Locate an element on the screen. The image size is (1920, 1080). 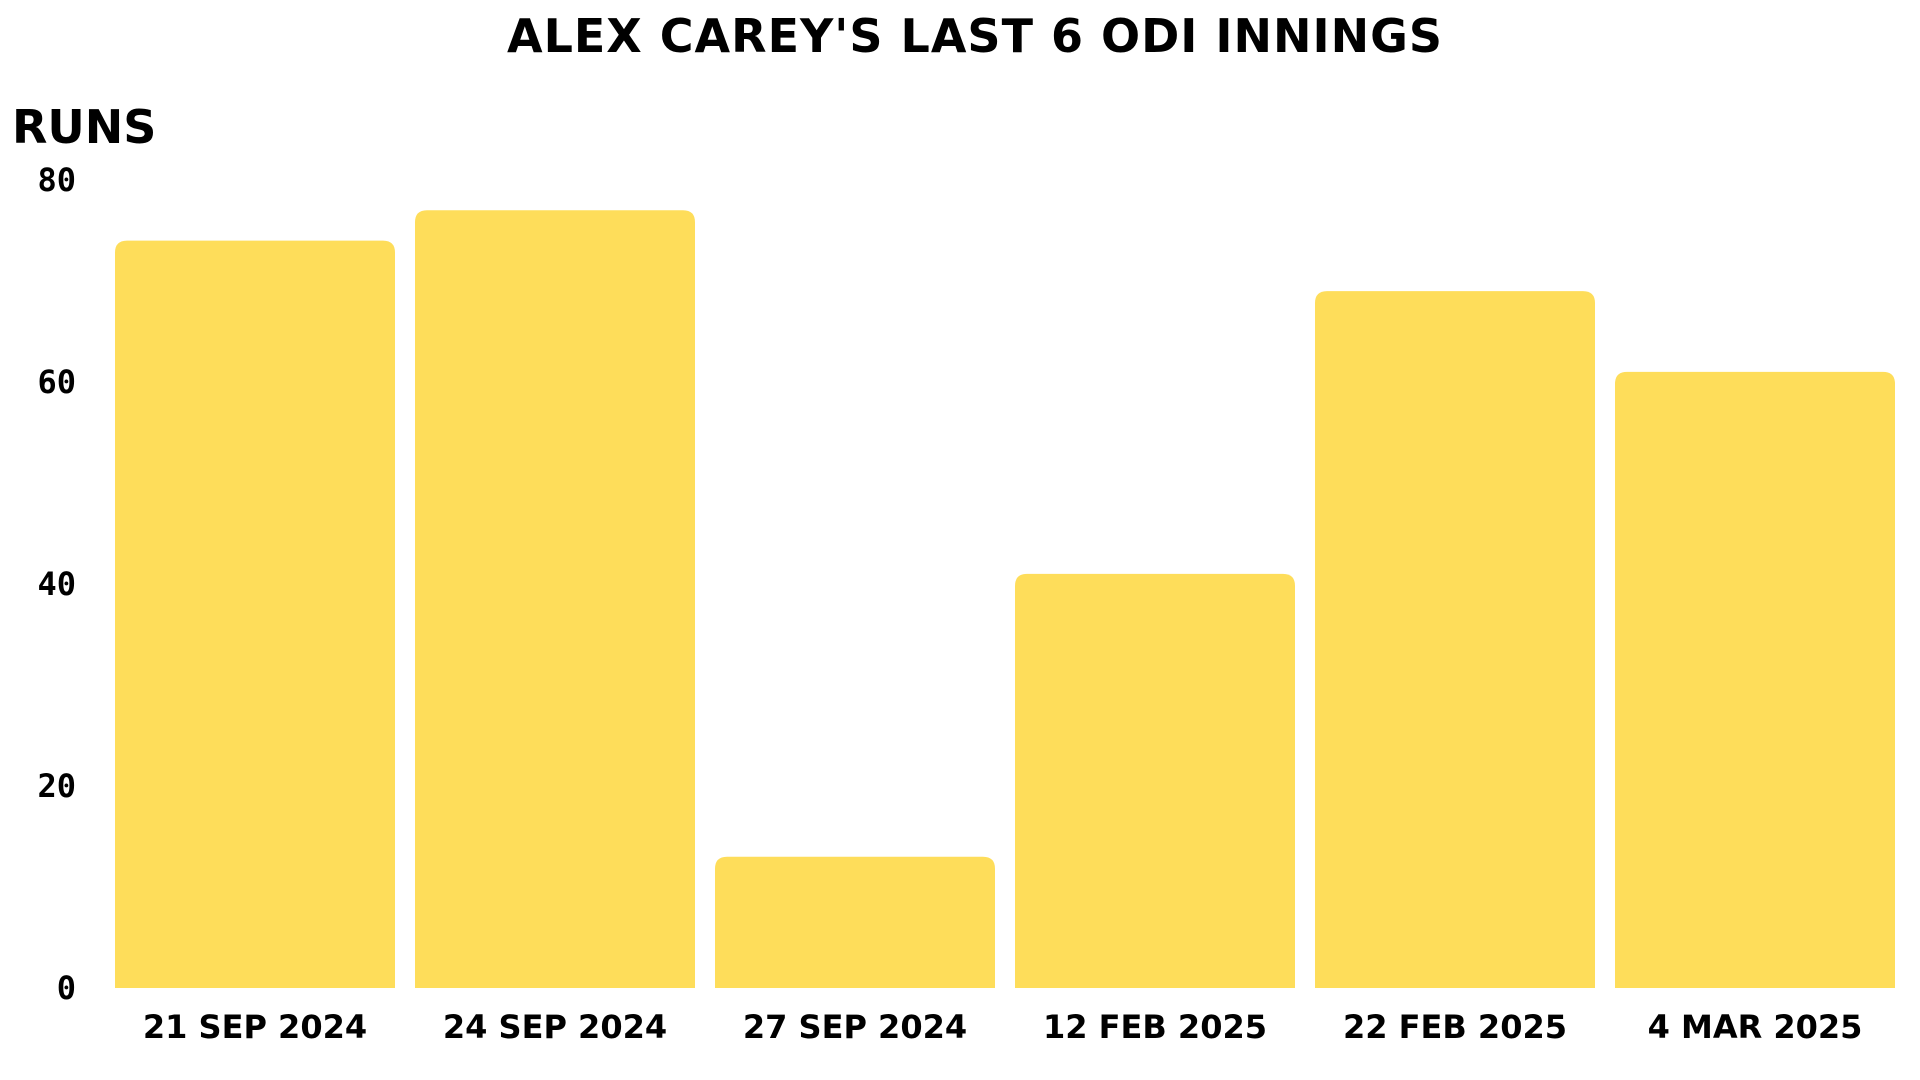
chart-title: ALEX CAREY'S LAST 6 ODI INNINGS is located at coordinates (975, 36).